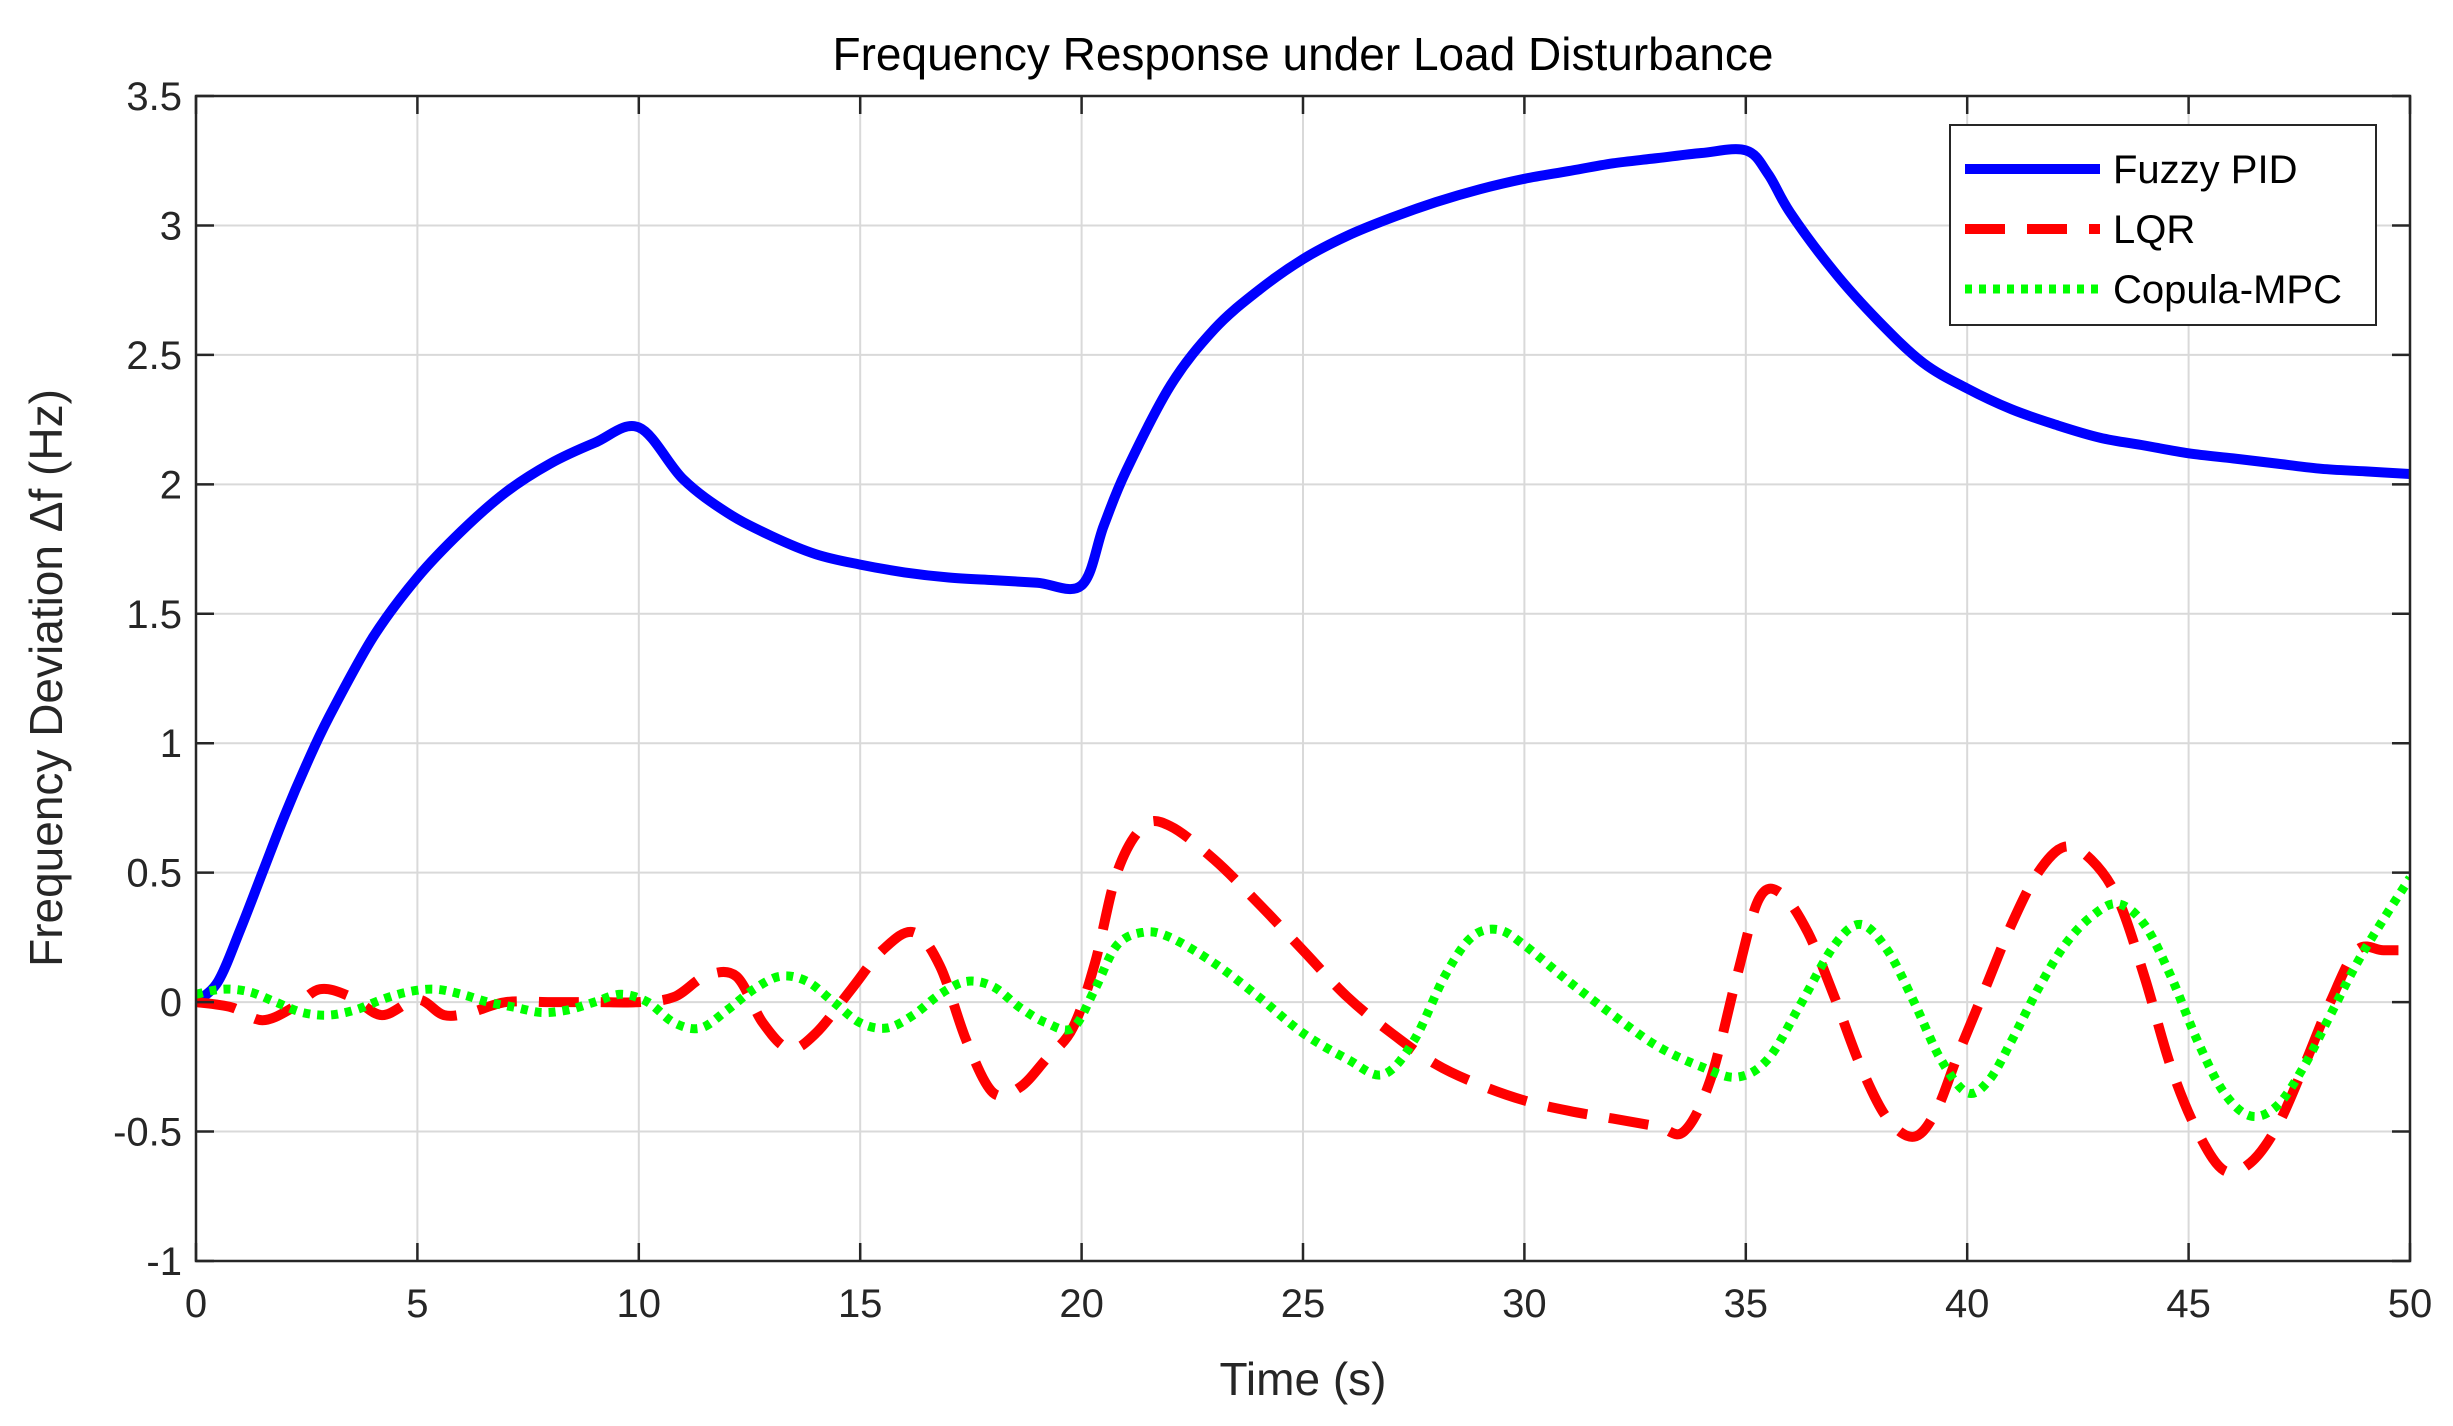 The height and width of the screenshot is (1426, 2453). I want to click on y-tick-label: -0.5, so click(147, 1133).